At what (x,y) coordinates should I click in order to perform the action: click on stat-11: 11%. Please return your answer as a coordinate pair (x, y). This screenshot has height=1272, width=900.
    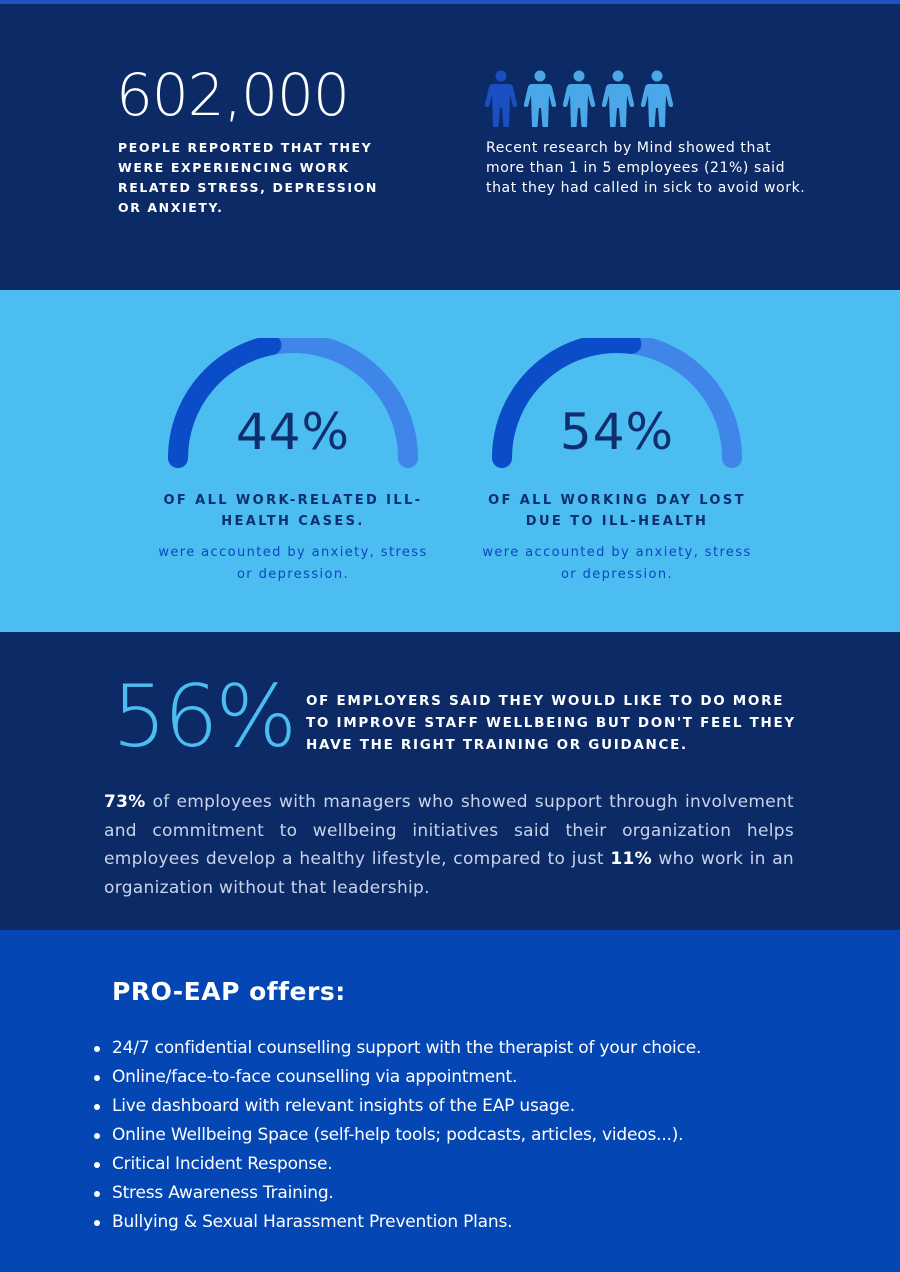
    Looking at the image, I should click on (631, 859).